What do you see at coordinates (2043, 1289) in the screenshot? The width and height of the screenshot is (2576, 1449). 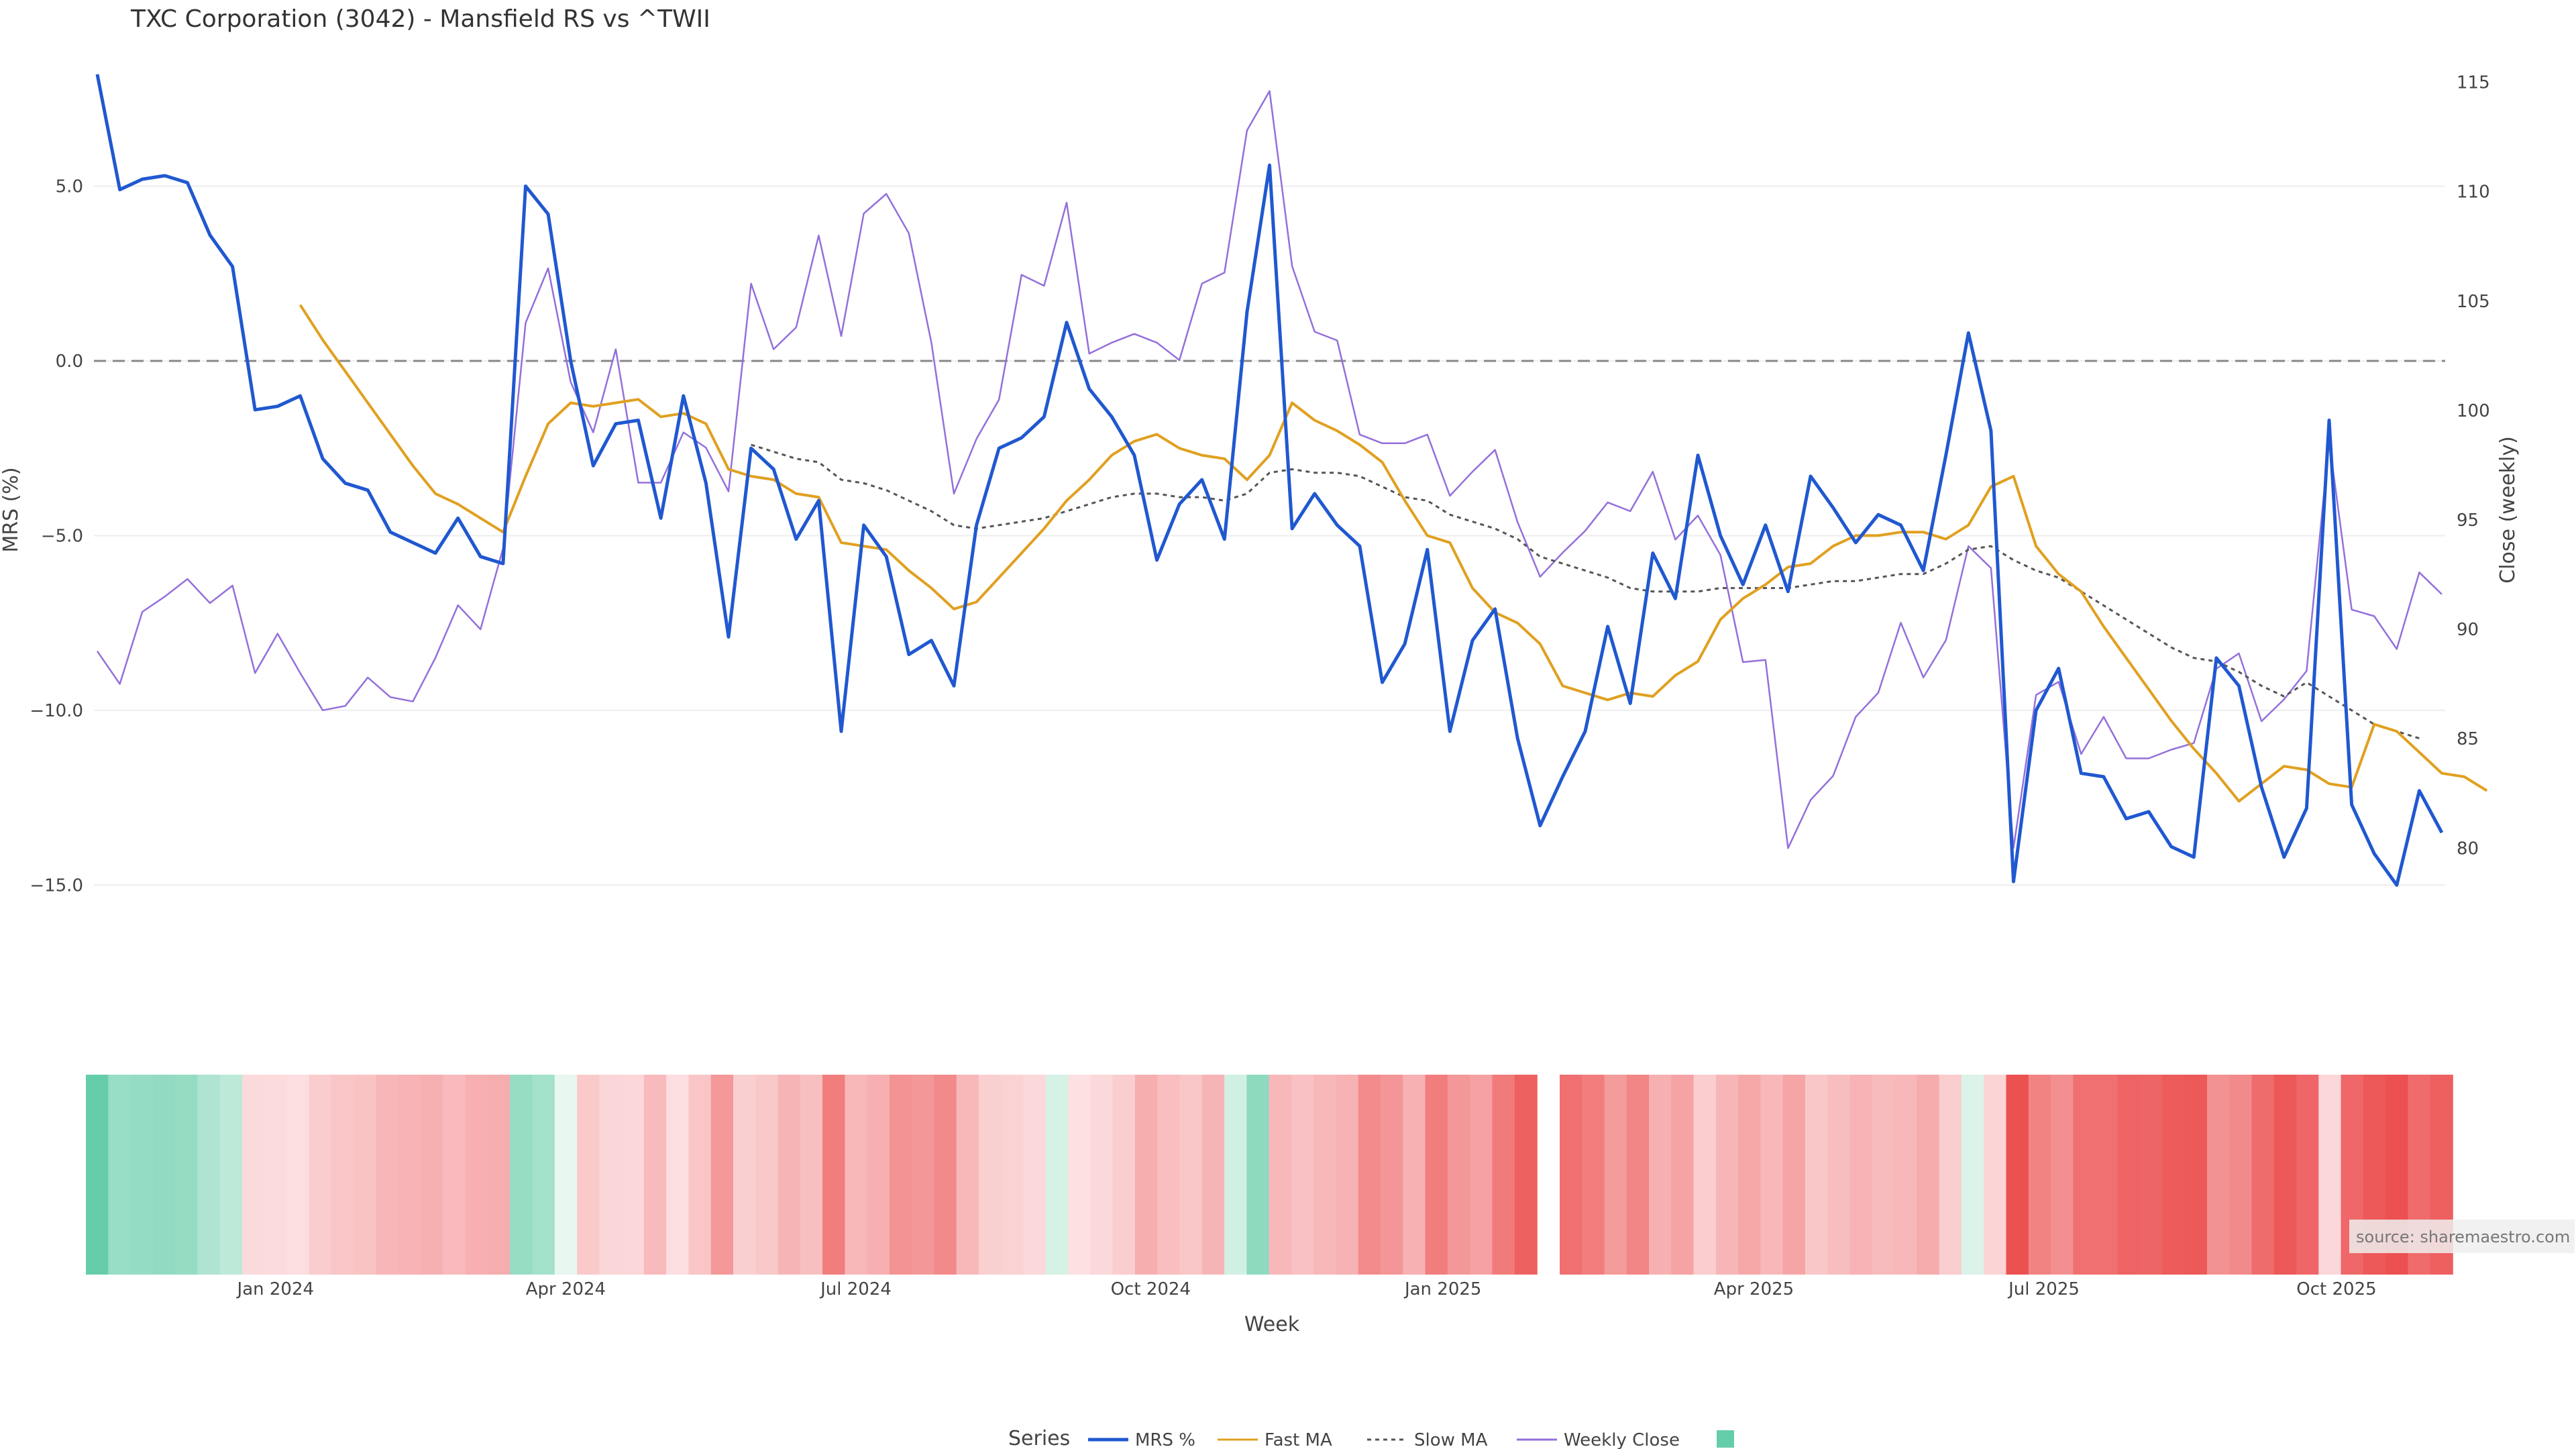 I see `x-tick-label: Jul 2025` at bounding box center [2043, 1289].